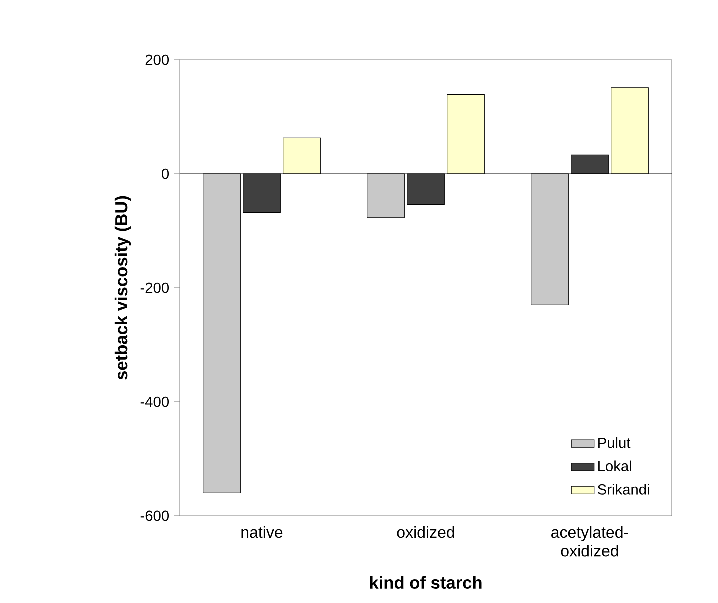 The image size is (718, 603). What do you see at coordinates (155, 516) in the screenshot?
I see `y-tick-label: -600` at bounding box center [155, 516].